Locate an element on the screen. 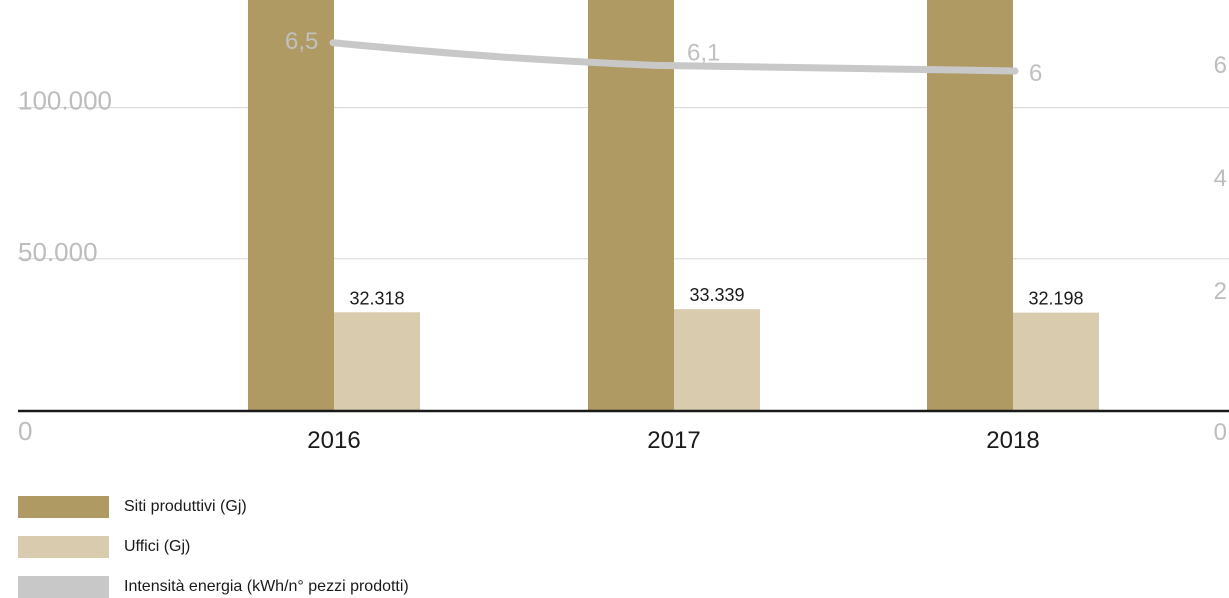 The height and width of the screenshot is (598, 1229). legend-item-siti-produttivi: Siti produttivi (Gj) is located at coordinates (213, 507).